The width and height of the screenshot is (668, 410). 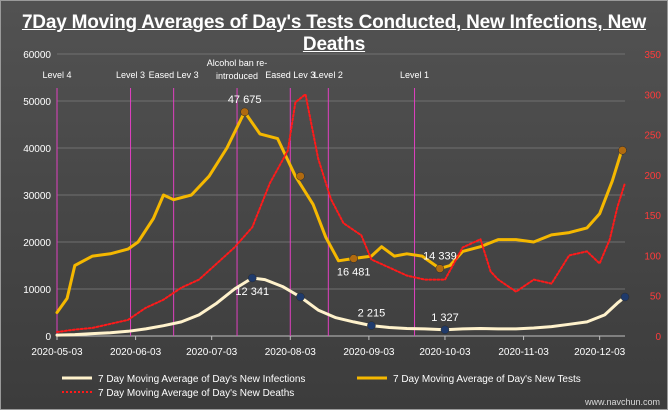 I want to click on y-left-tick-label: 30000, so click(x=37, y=196).